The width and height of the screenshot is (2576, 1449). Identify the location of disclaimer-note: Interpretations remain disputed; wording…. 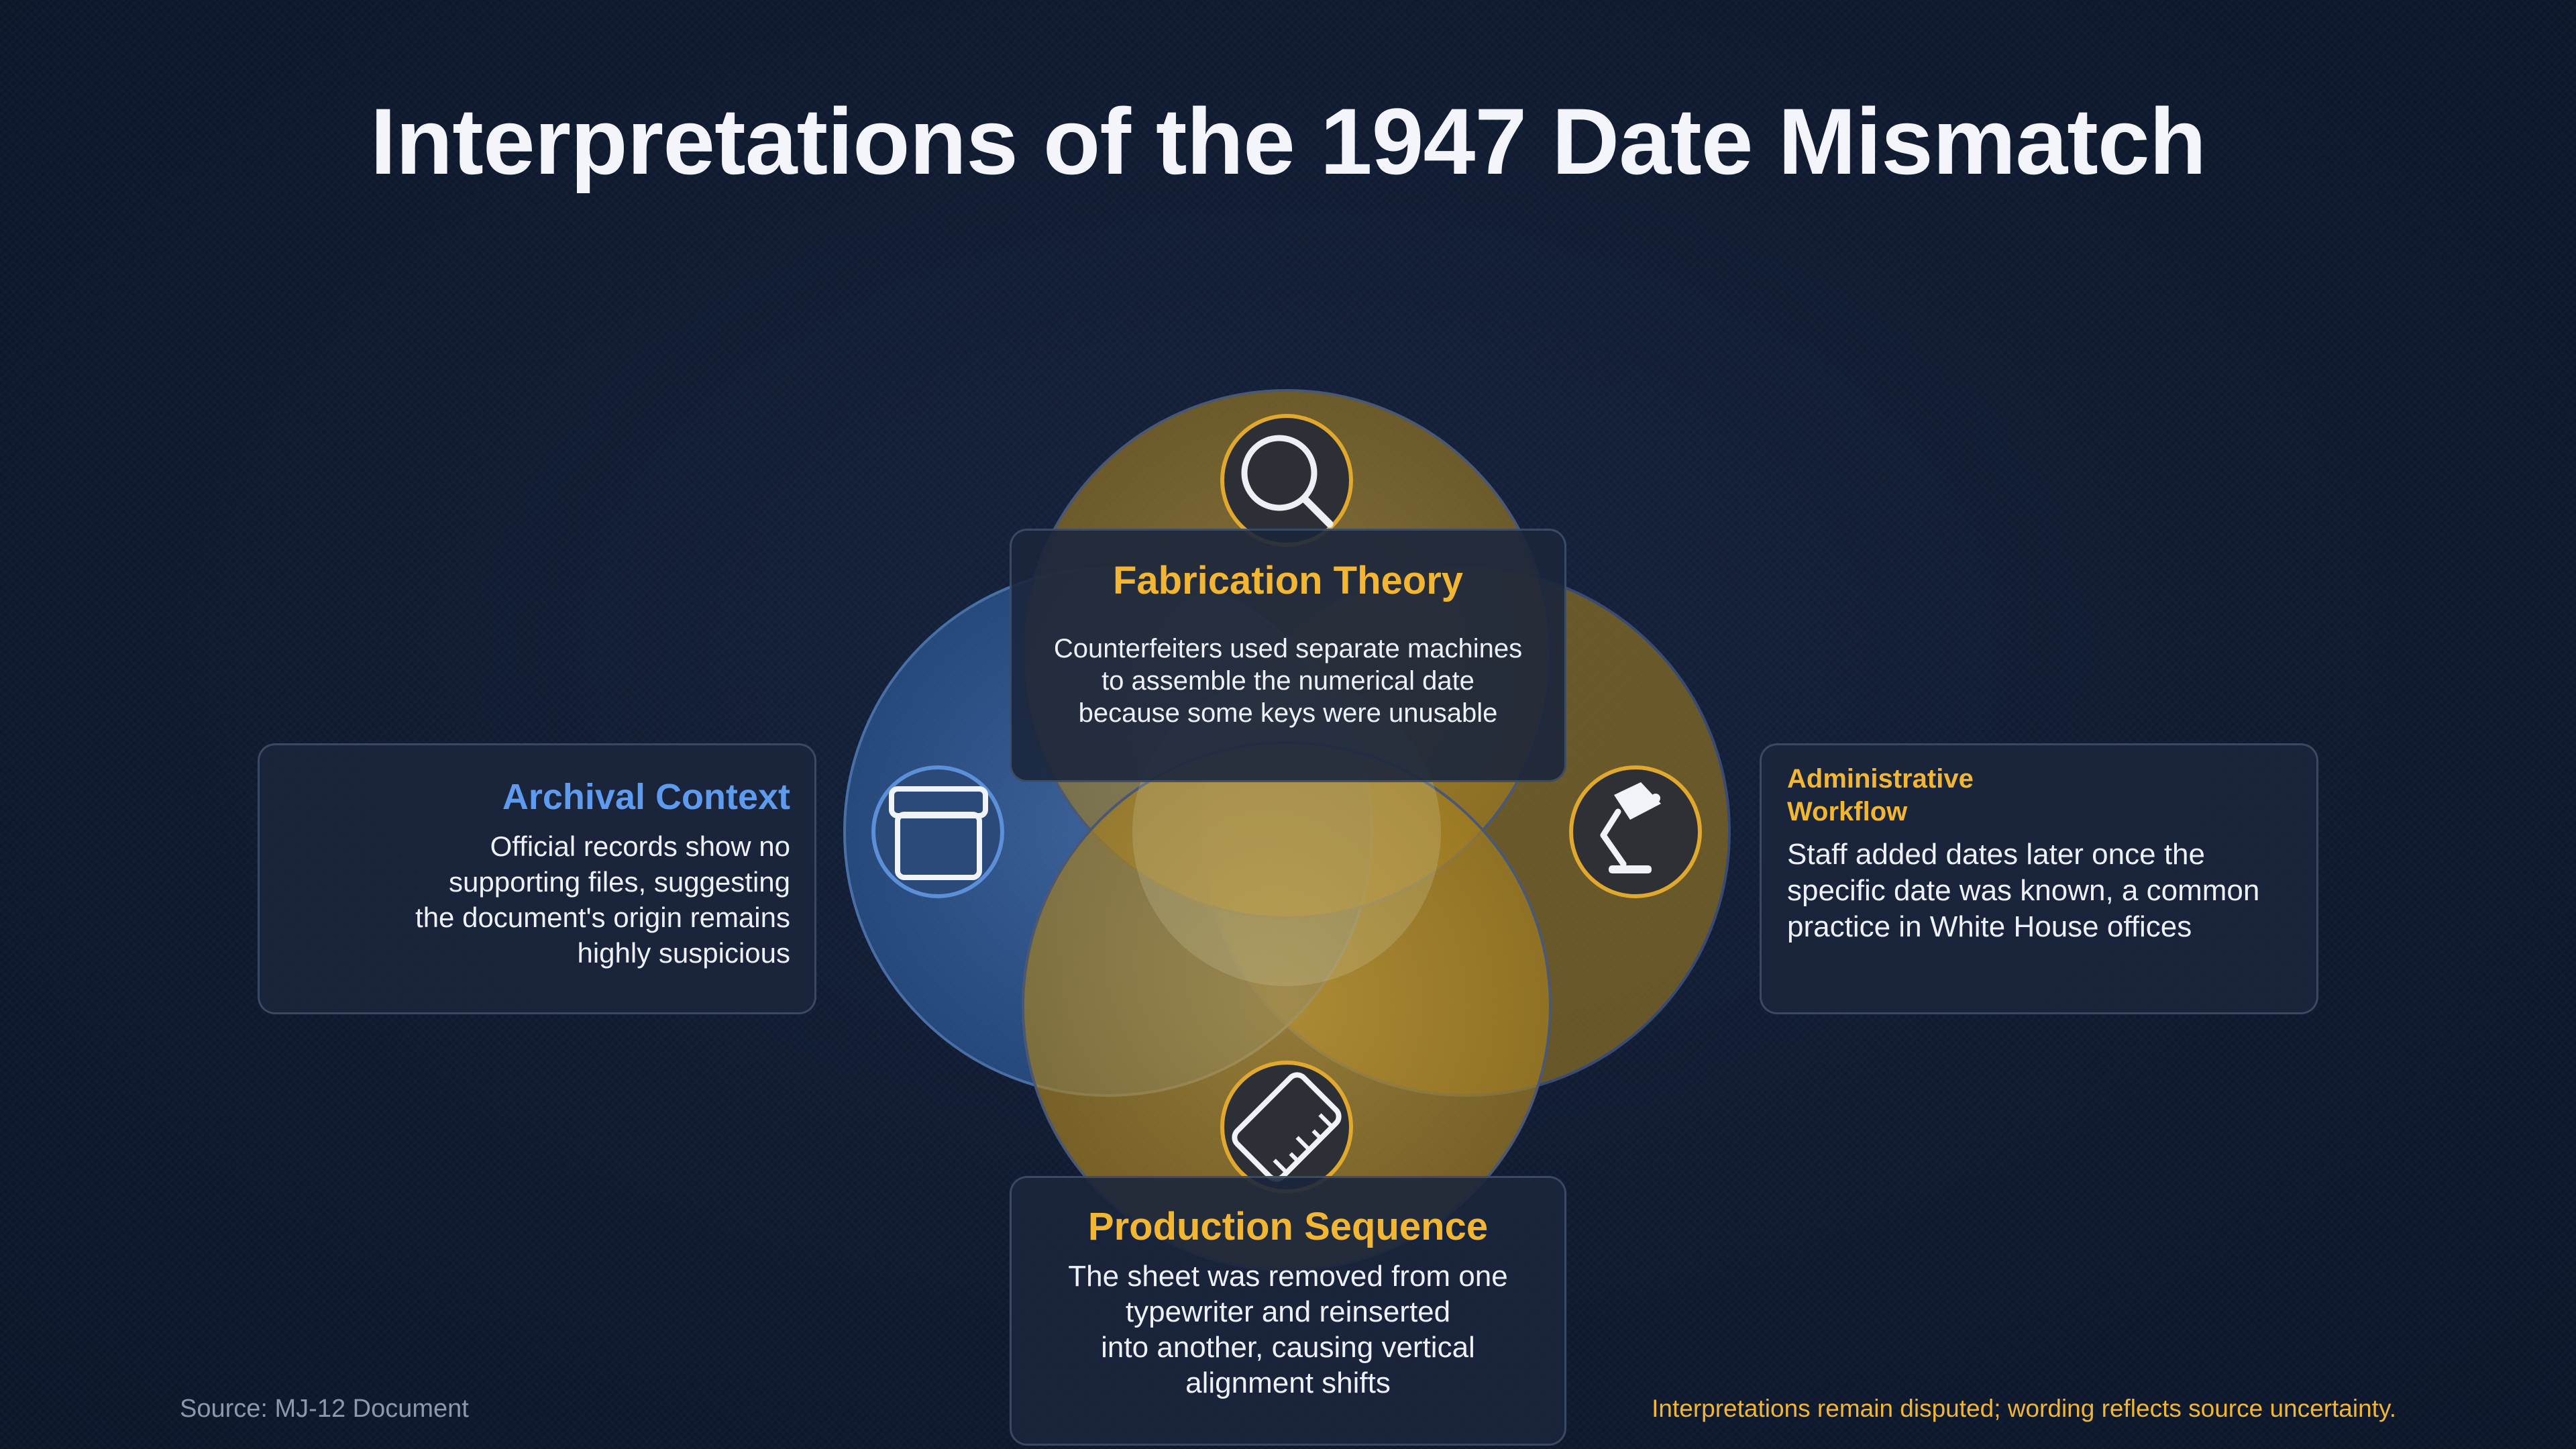
(2024, 1408).